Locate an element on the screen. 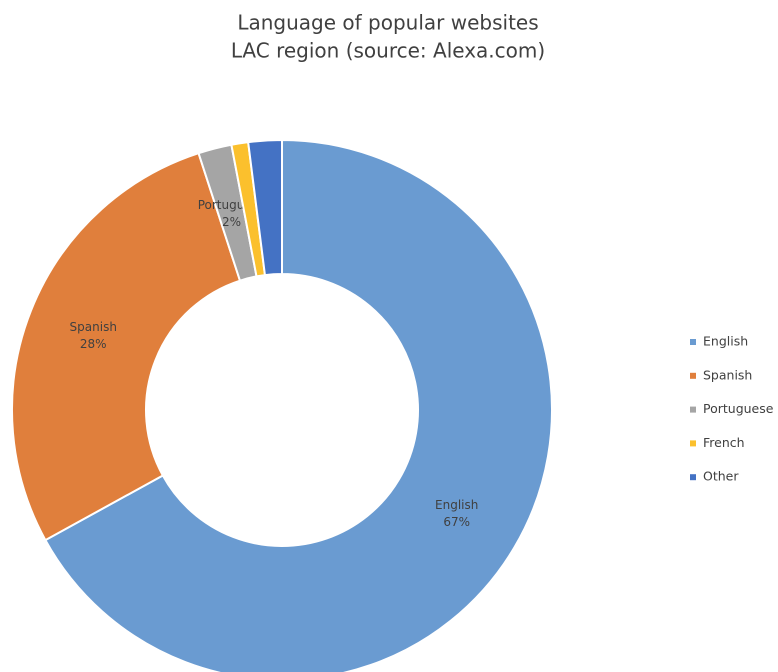 Image resolution: width=778 pixels, height=672 pixels. legend-label: Portuguese is located at coordinates (738, 408).